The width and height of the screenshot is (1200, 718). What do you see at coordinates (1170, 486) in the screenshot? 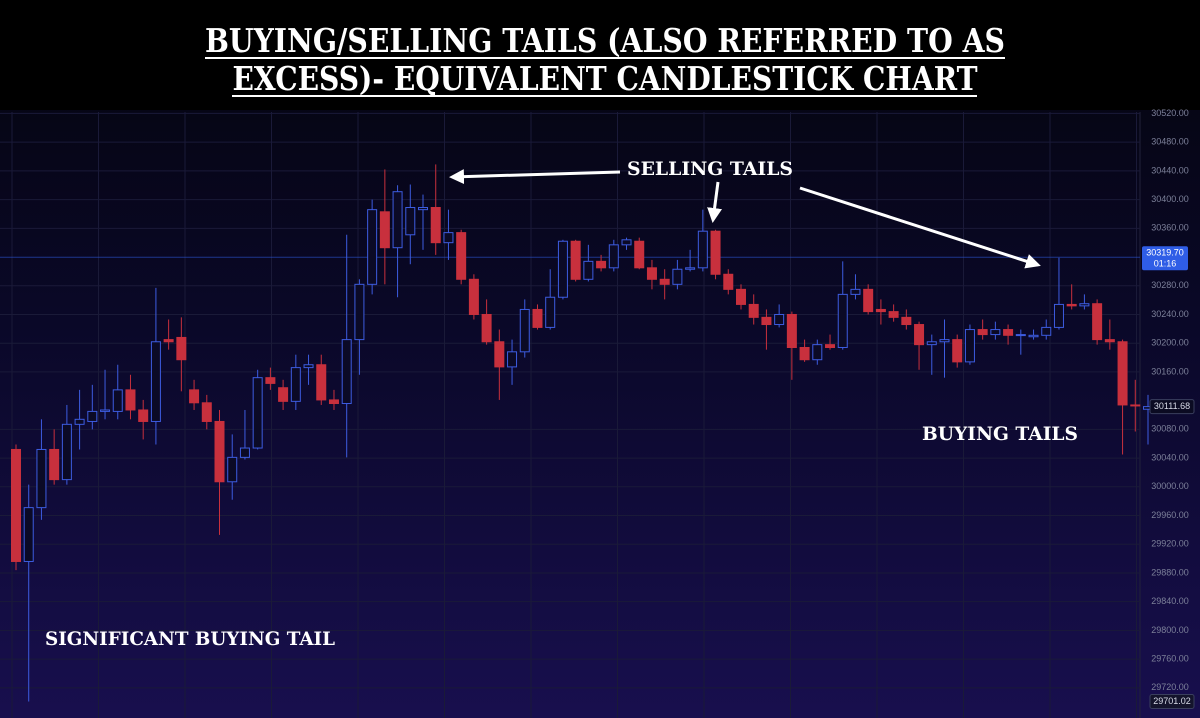
I see `y-tick-label: 30000.00` at bounding box center [1170, 486].